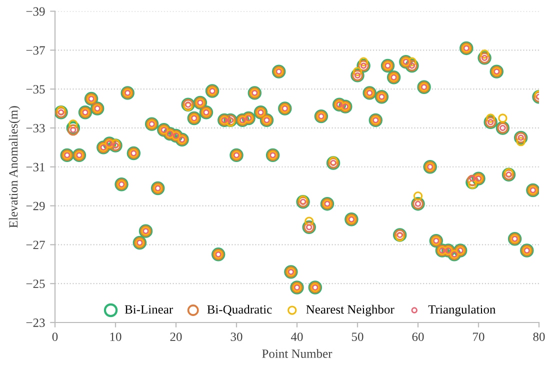 Image resolution: width=550 pixels, height=375 pixels. I want to click on legend-label: Triangulation, so click(462, 310).